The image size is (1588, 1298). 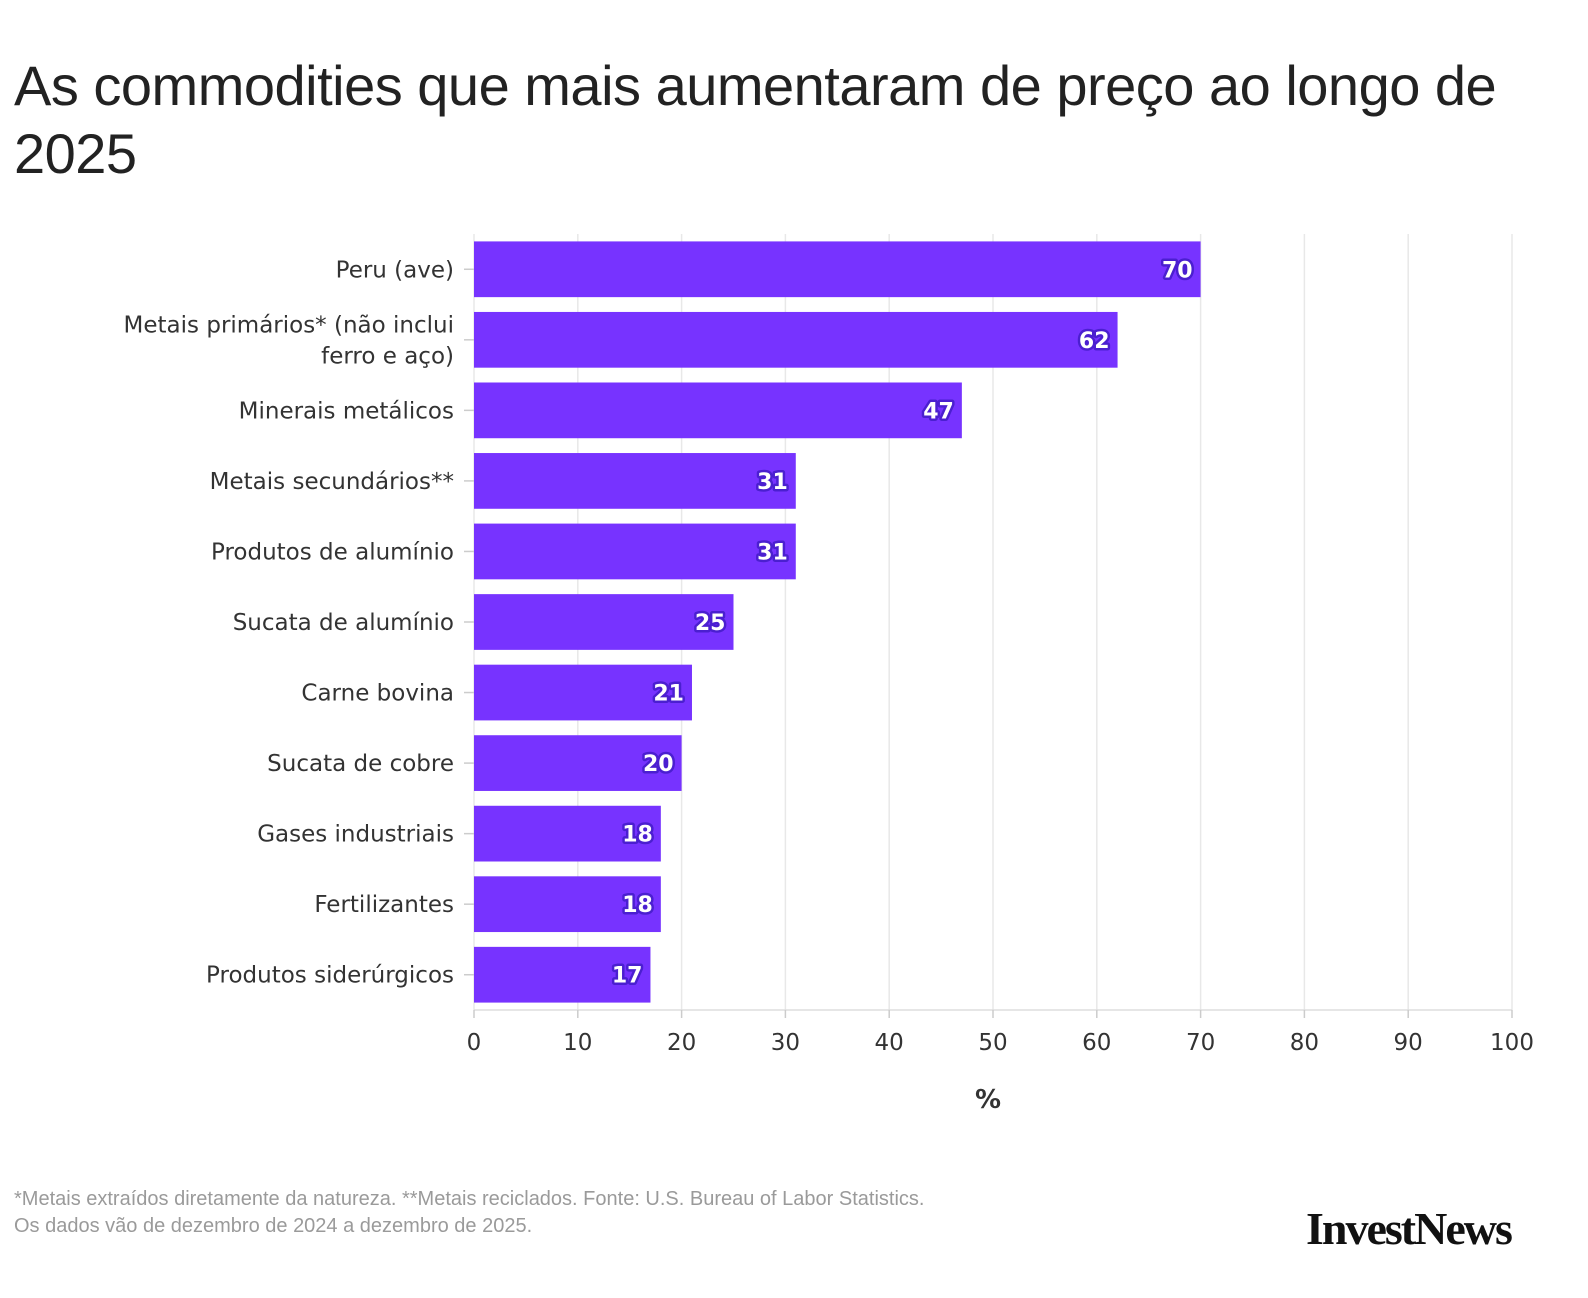 What do you see at coordinates (1200, 1043) in the screenshot?
I see `x-tick-label-70: 70` at bounding box center [1200, 1043].